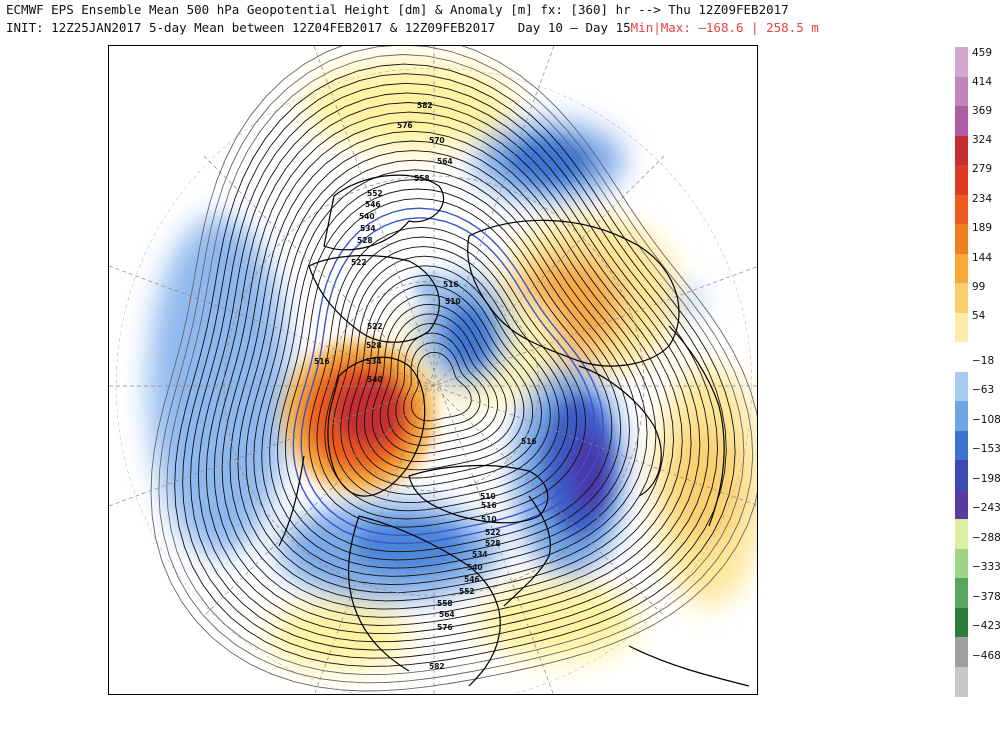  I want to click on contour-label: 570, so click(437, 140).